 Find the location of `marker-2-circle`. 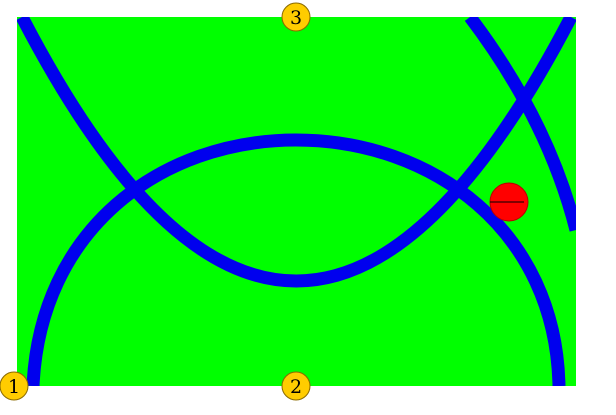

marker-2-circle is located at coordinates (296, 386).